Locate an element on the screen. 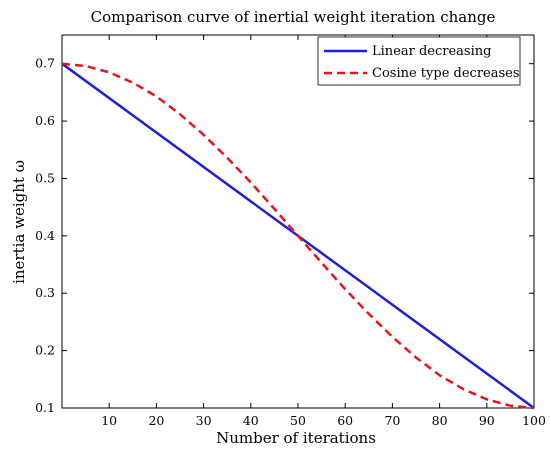 The width and height of the screenshot is (550, 455). y-tick-label: 0.7 is located at coordinates (45, 63).